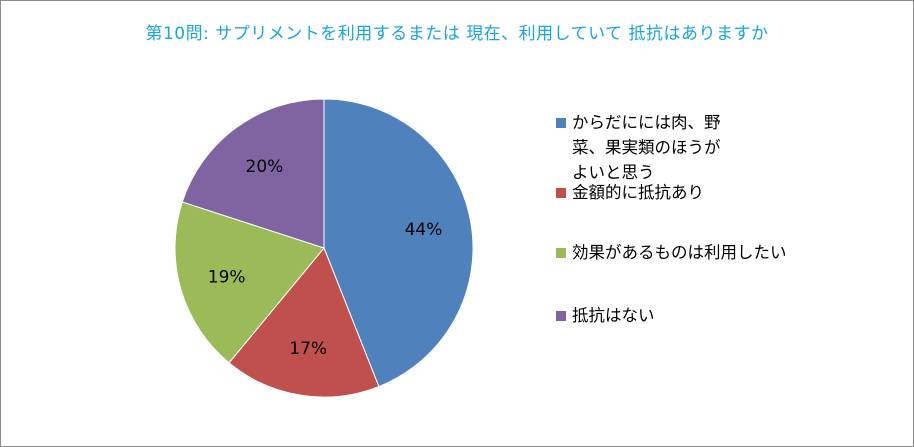 This screenshot has height=447, width=914. I want to click on legend-label-3: 効果があるものは利用したい, so click(679, 252).